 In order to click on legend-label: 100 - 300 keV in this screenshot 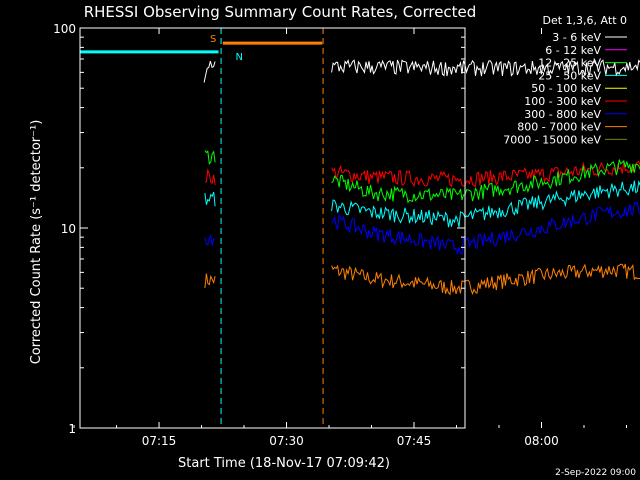, I will do `click(562, 101)`.